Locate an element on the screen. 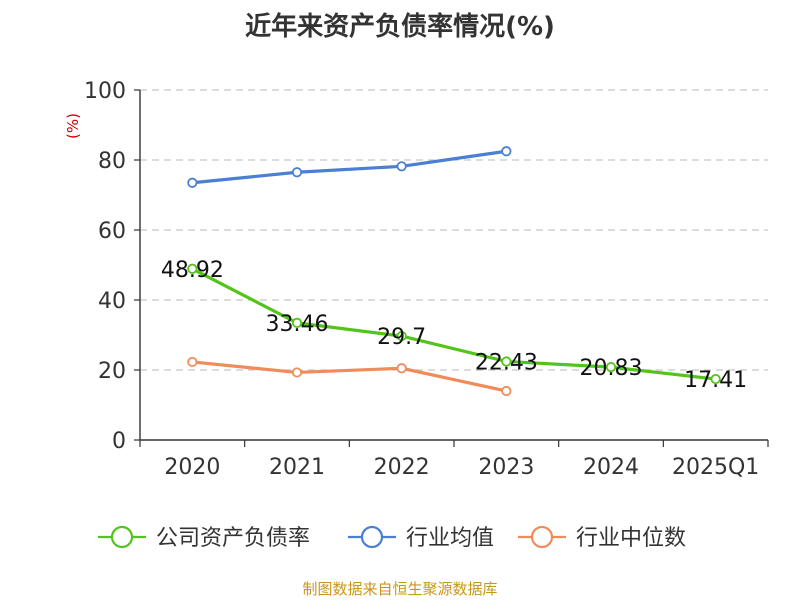  data-label: 48.92 is located at coordinates (192, 270).